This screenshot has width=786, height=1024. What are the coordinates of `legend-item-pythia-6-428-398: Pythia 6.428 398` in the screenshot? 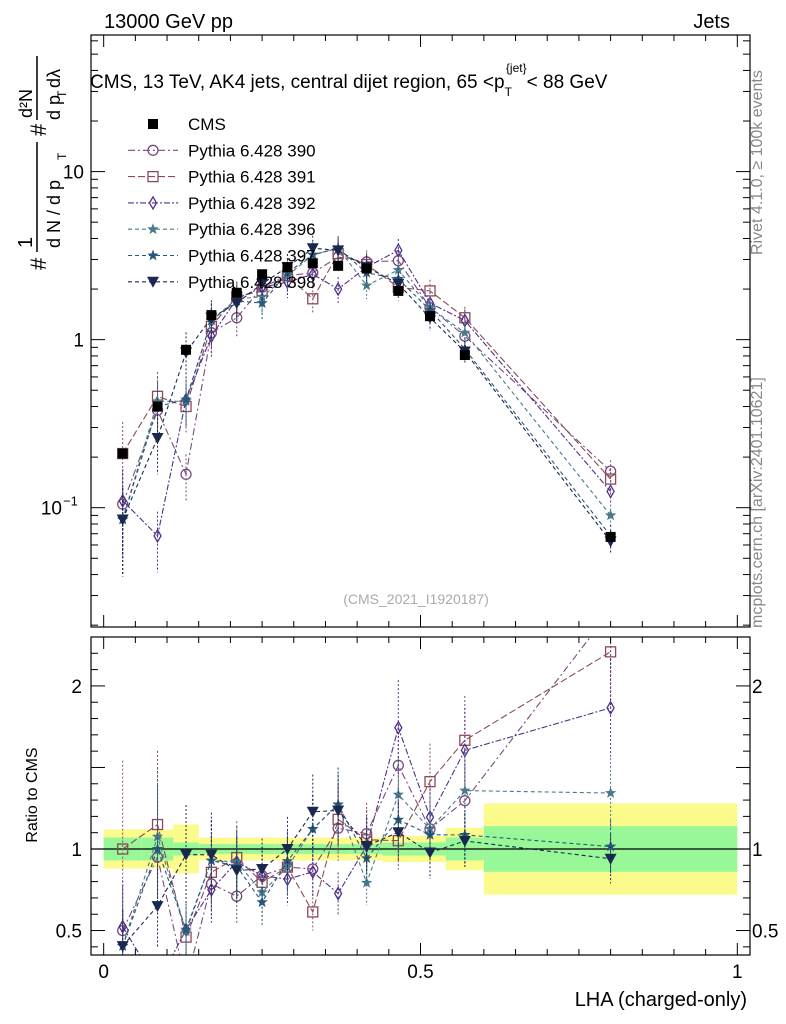 It's located at (222, 282).